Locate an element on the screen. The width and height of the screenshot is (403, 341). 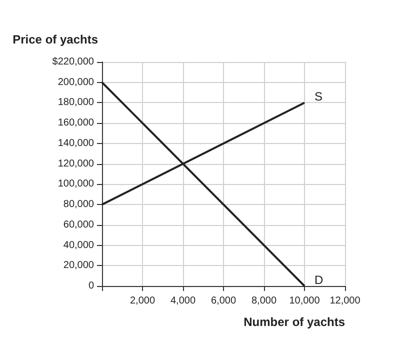
y-tick-label: 80,000 is located at coordinates (78, 204).